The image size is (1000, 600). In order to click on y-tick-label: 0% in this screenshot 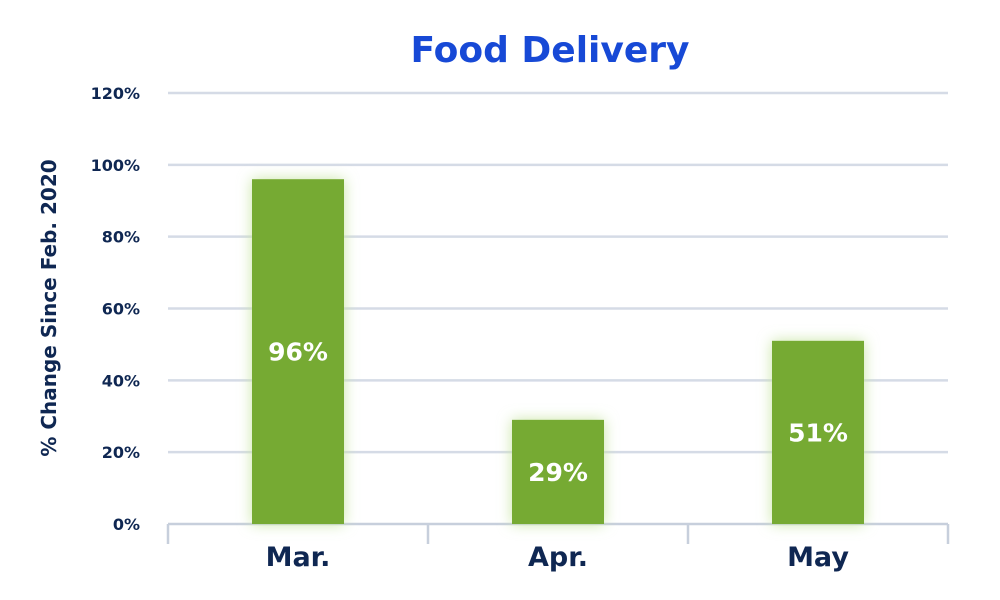, I will do `click(126, 524)`.